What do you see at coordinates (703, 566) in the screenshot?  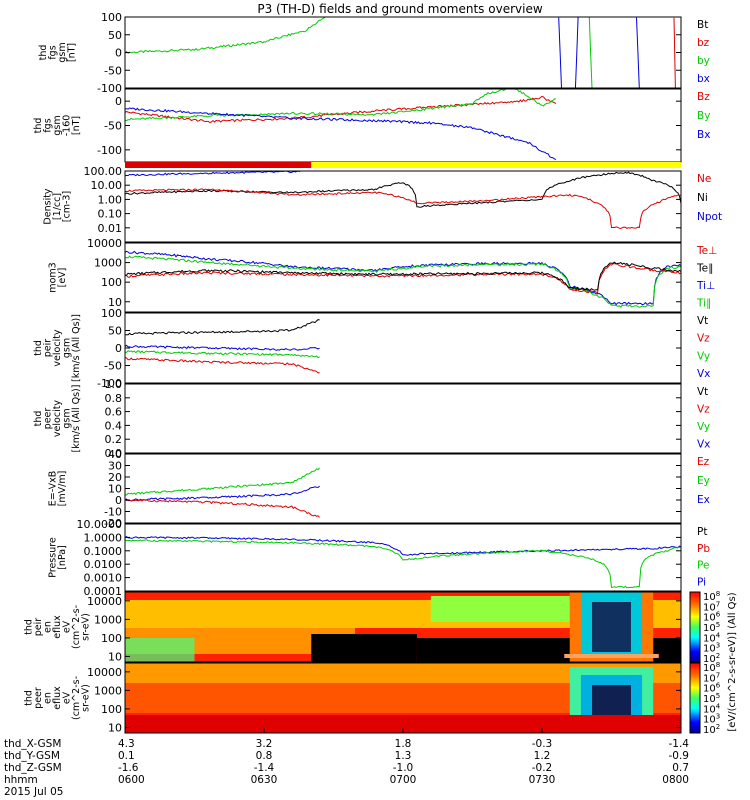 I see `legend-entry-2: Pe` at bounding box center [703, 566].